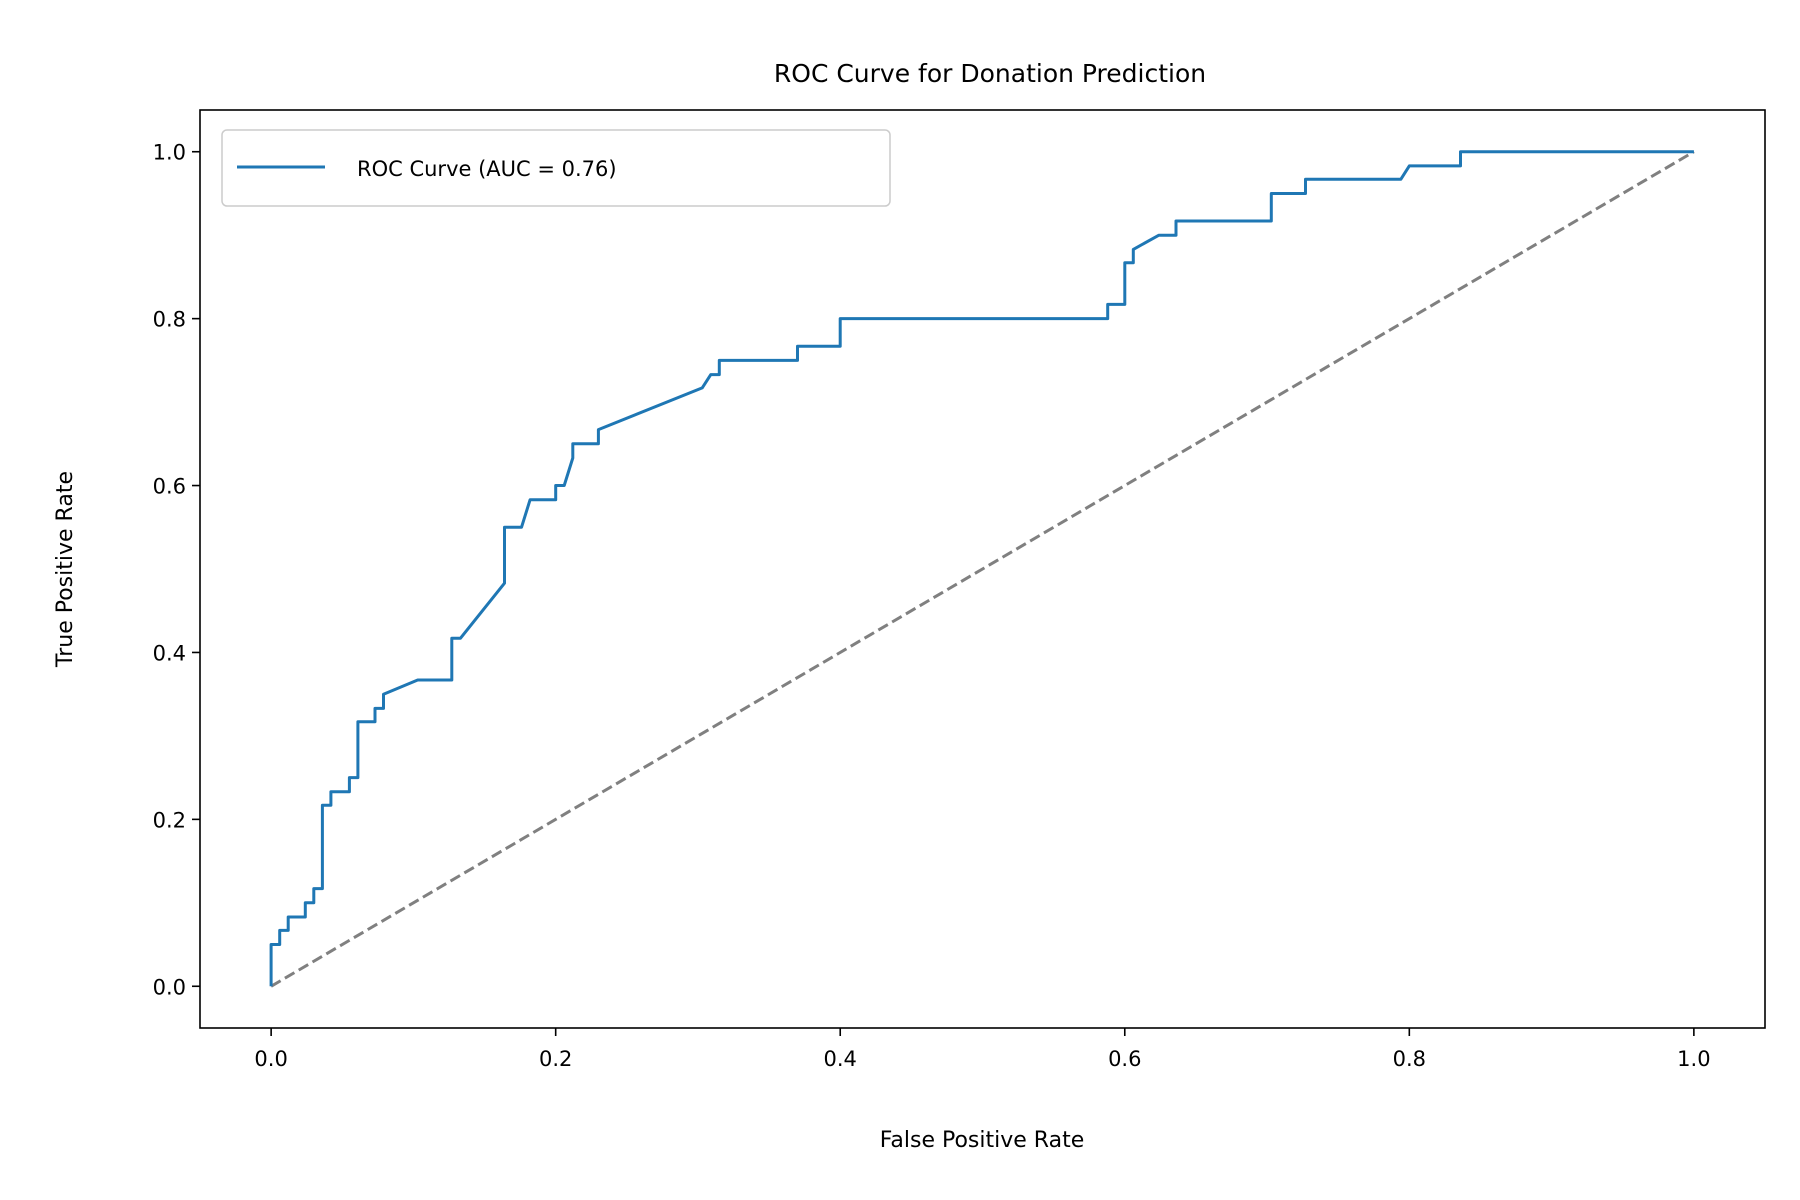  Describe the element at coordinates (169, 320) in the screenshot. I see `y-tick-label: 0.8` at that location.